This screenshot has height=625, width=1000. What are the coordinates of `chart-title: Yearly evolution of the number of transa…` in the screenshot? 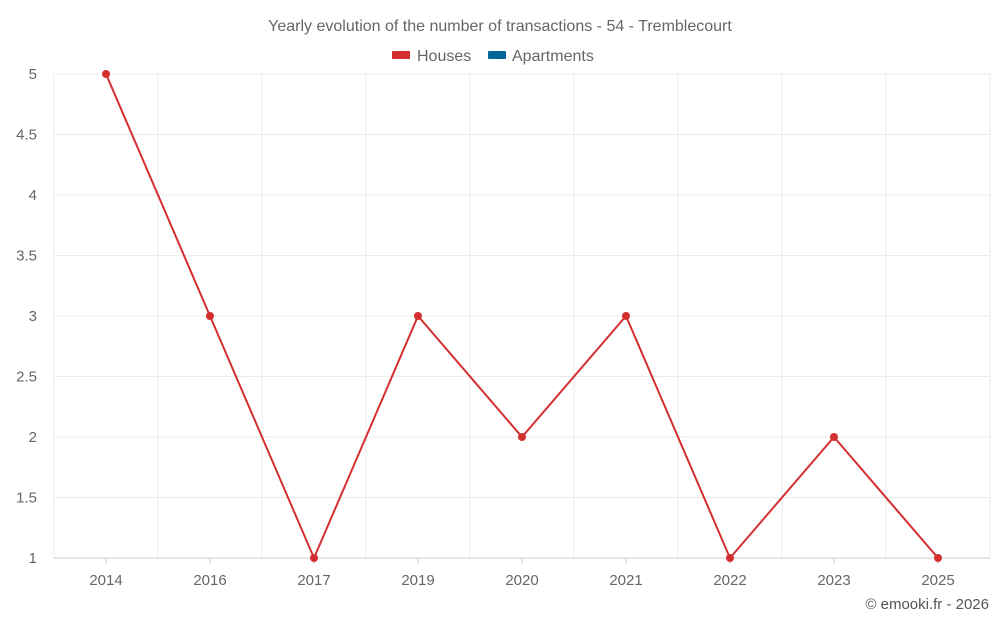 It's located at (500, 26).